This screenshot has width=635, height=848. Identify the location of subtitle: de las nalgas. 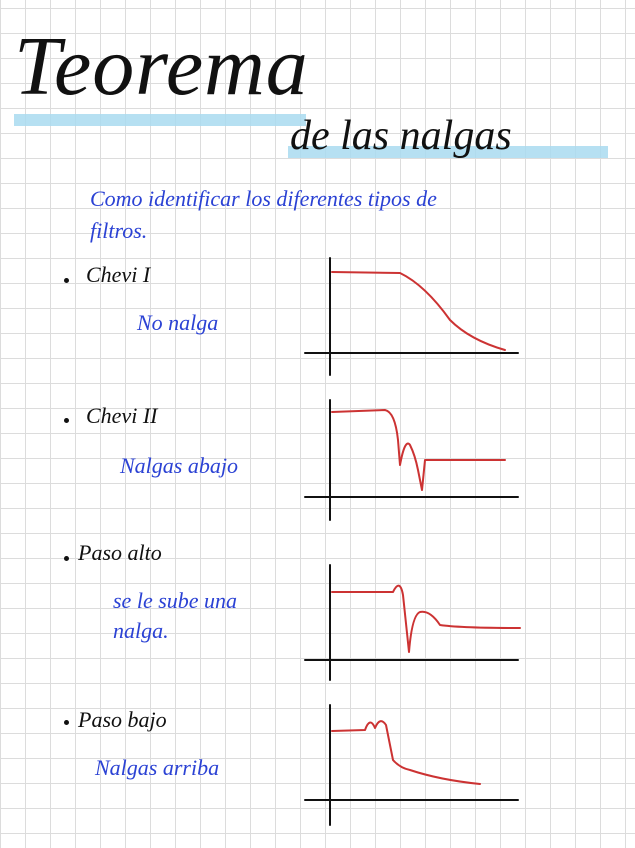
(401, 136).